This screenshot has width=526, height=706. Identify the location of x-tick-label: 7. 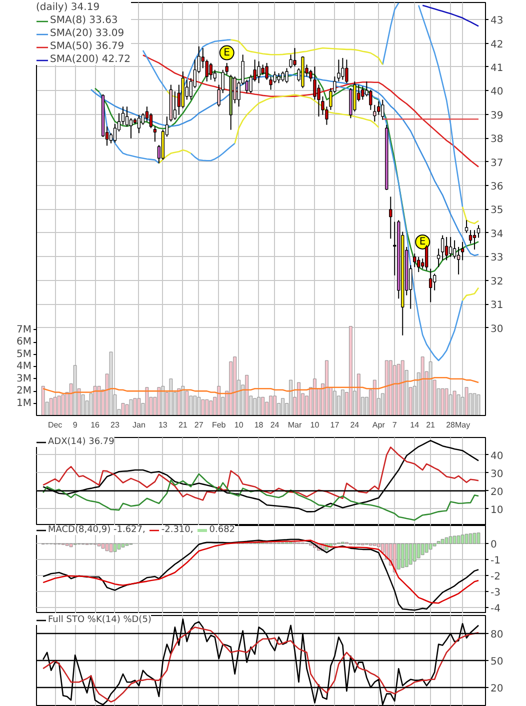
(395, 425).